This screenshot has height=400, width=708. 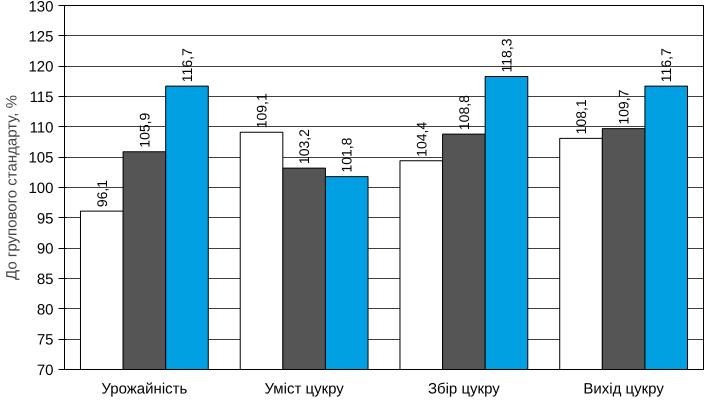 I want to click on data-label: 109,1, so click(x=262, y=110).